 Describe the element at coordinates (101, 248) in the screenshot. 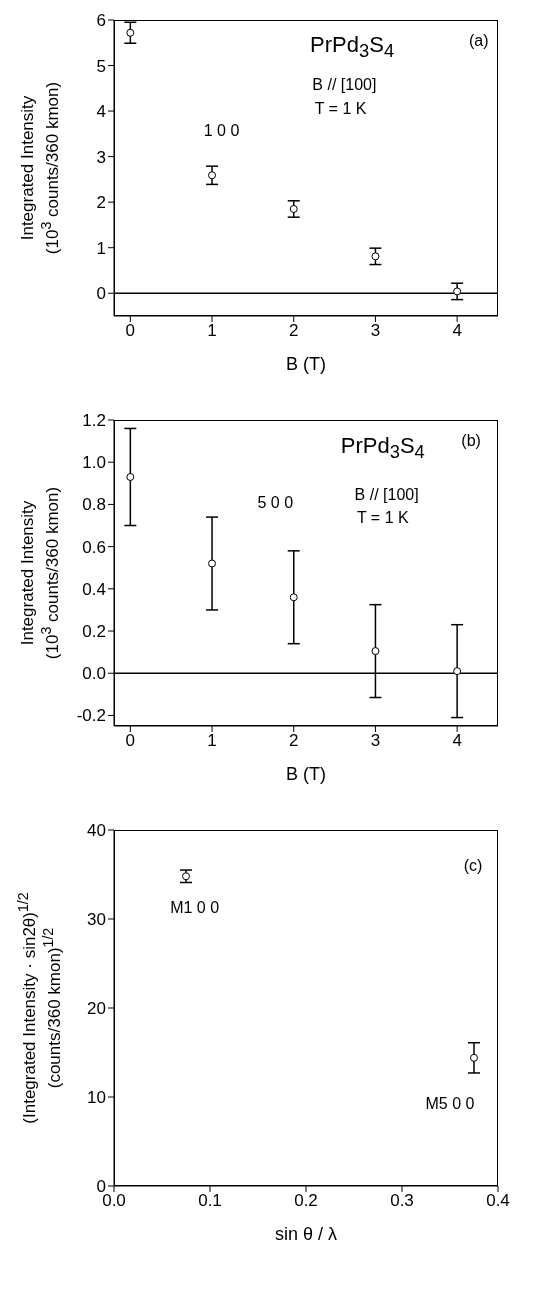

I see `y-tick-label: 1` at that location.